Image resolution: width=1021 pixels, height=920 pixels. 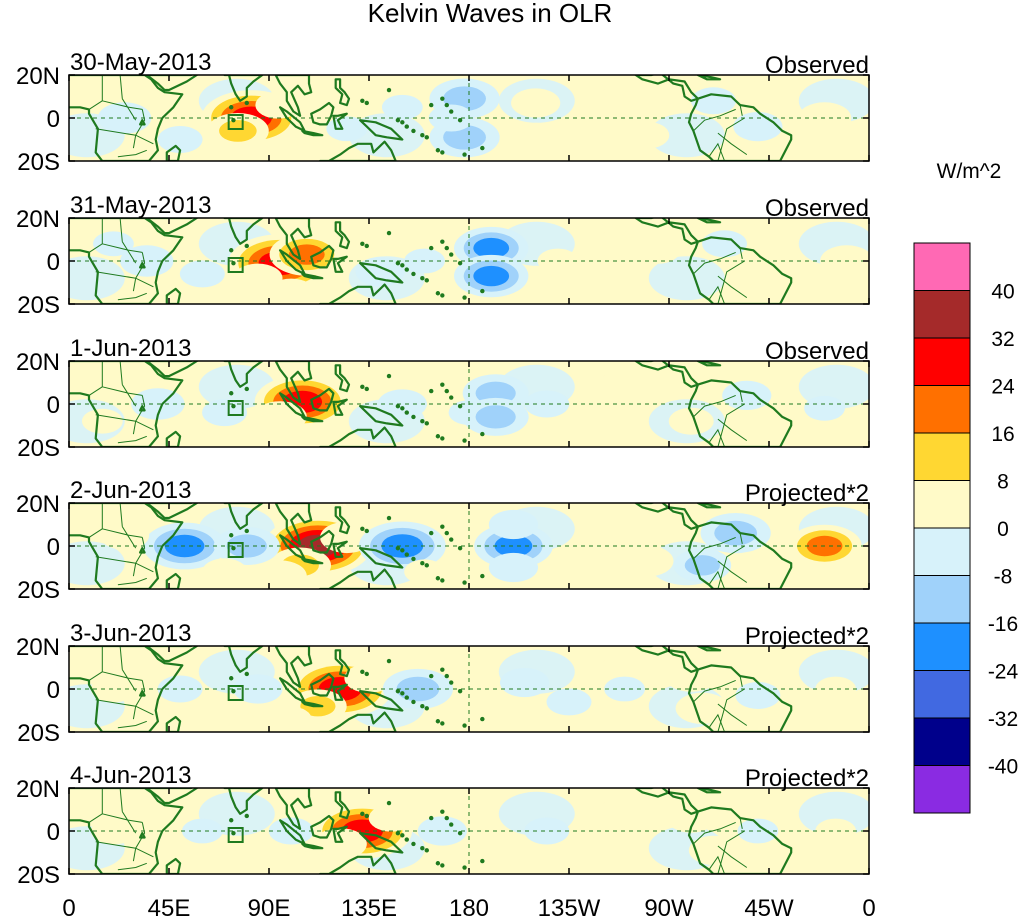 What do you see at coordinates (130, 775) in the screenshot?
I see `panel-date: 4-Jun-2013` at bounding box center [130, 775].